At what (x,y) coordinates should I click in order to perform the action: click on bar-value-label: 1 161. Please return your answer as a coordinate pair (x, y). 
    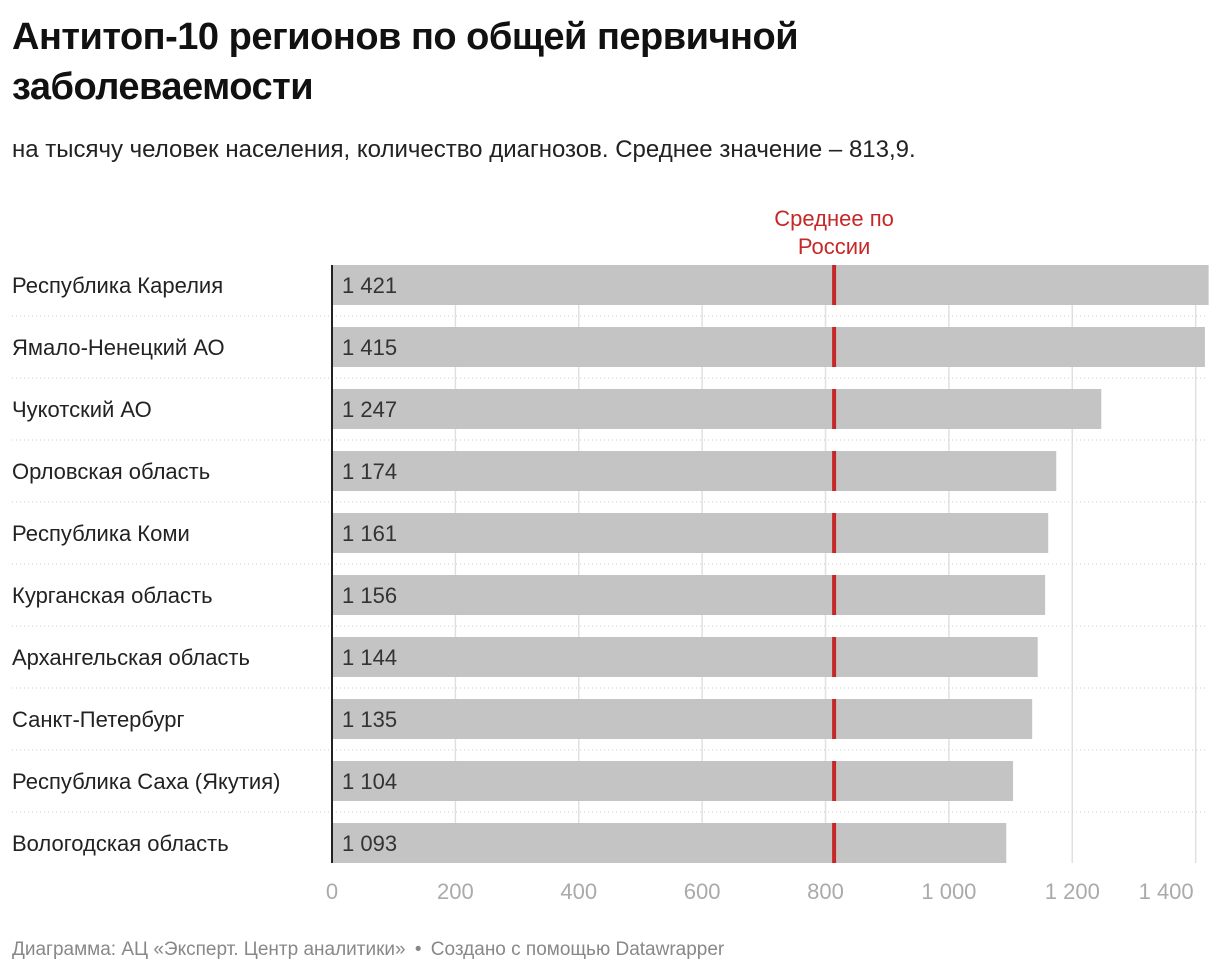
    Looking at the image, I should click on (369, 533).